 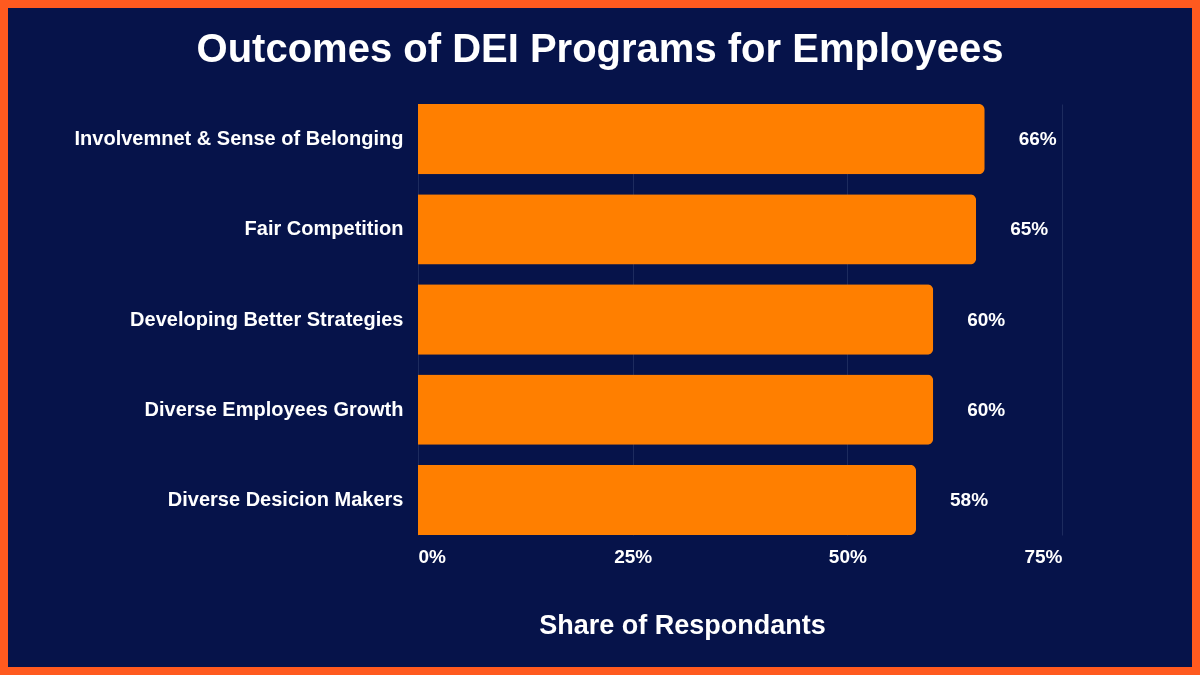 What do you see at coordinates (432, 556) in the screenshot?
I see `x-tick-label: 0%` at bounding box center [432, 556].